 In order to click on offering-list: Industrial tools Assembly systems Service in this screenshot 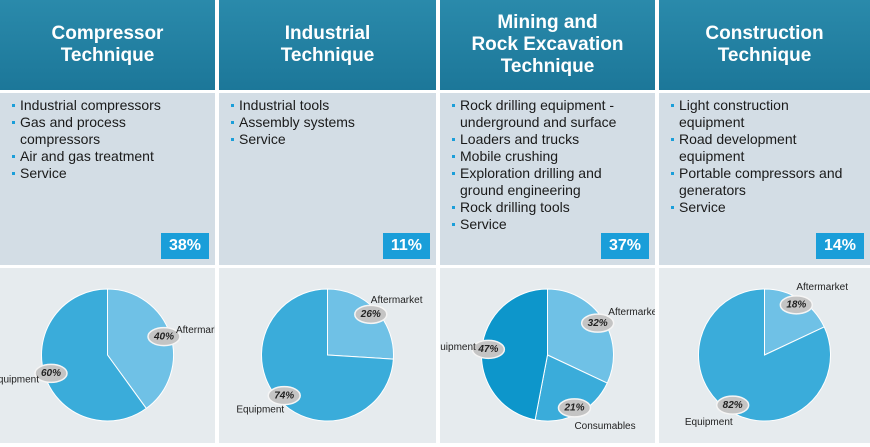, I will do `click(318, 120)`.